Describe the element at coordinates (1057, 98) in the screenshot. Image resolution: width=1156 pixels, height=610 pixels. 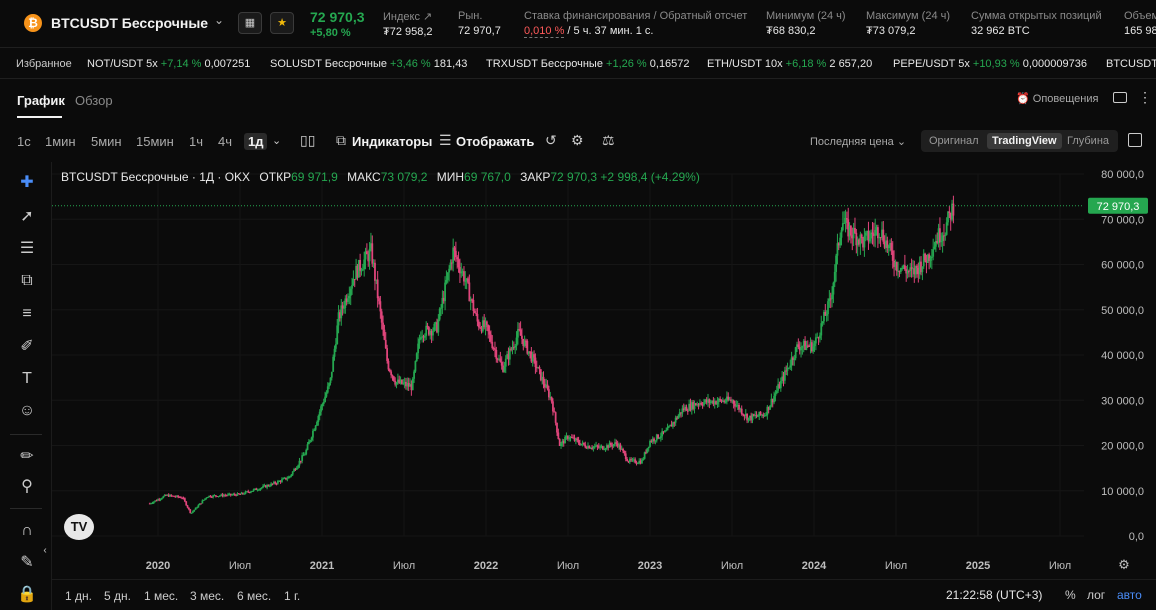
I see `alerts-button: ⏰ Оповещения` at that location.